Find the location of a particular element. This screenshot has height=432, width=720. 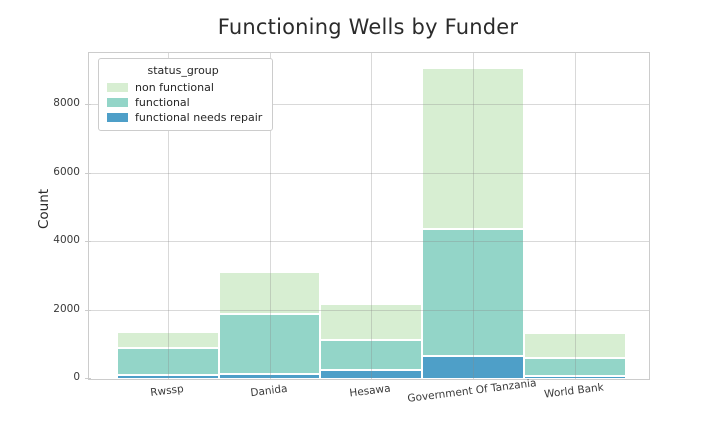

legend-entry-label: functional needs repair is located at coordinates (199, 117).